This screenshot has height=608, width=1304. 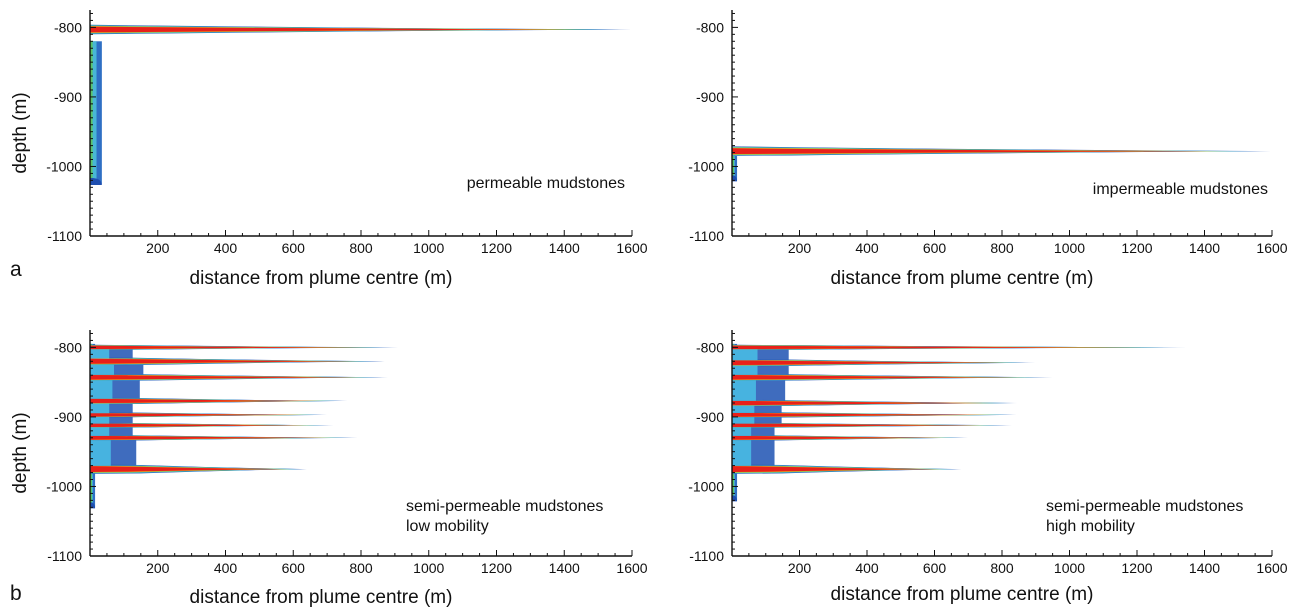 I want to click on panel-annotation: impermeable mudstones, so click(x=1180, y=189).